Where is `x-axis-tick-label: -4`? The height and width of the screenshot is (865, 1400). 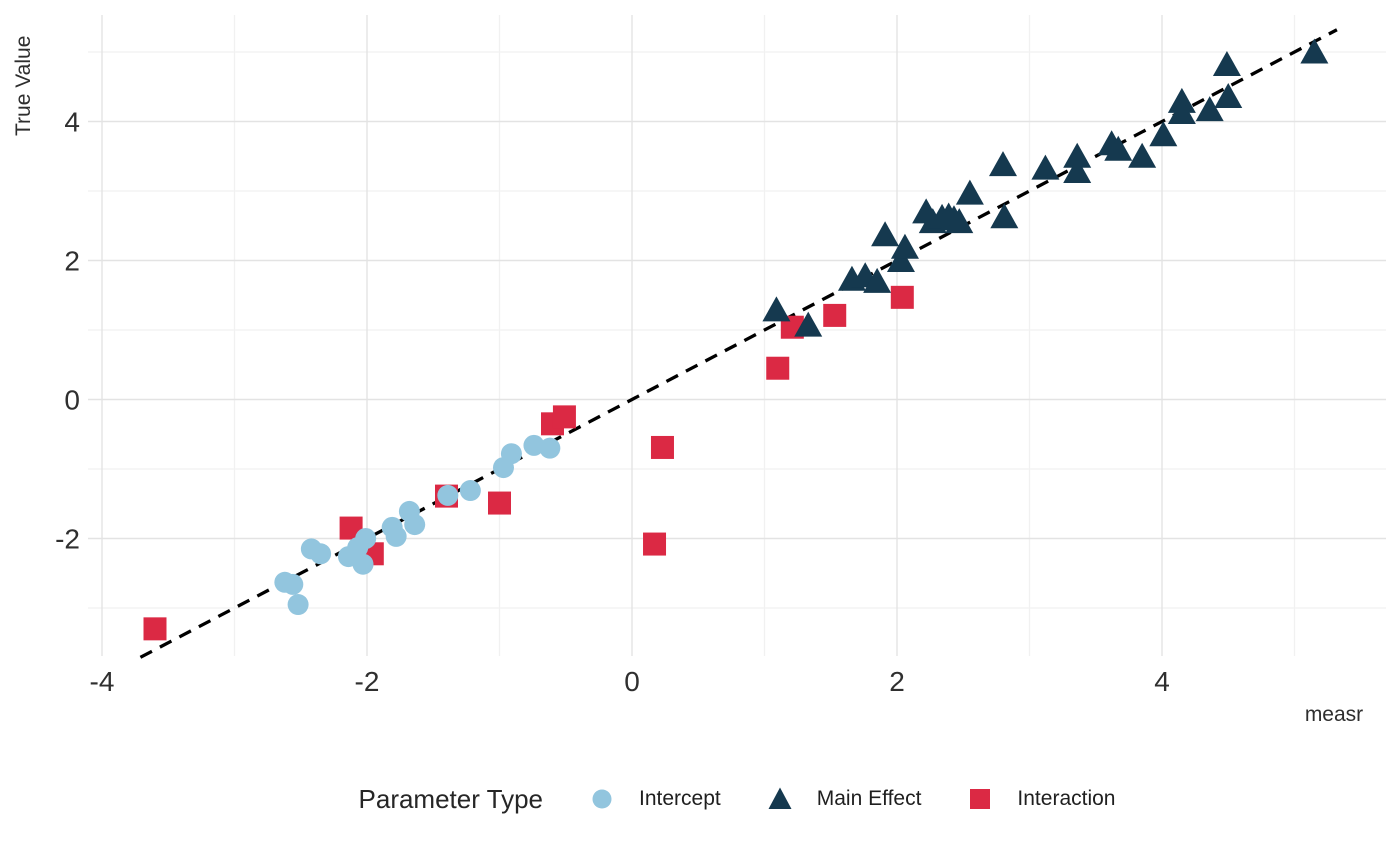 x-axis-tick-label: -4 is located at coordinates (102, 681).